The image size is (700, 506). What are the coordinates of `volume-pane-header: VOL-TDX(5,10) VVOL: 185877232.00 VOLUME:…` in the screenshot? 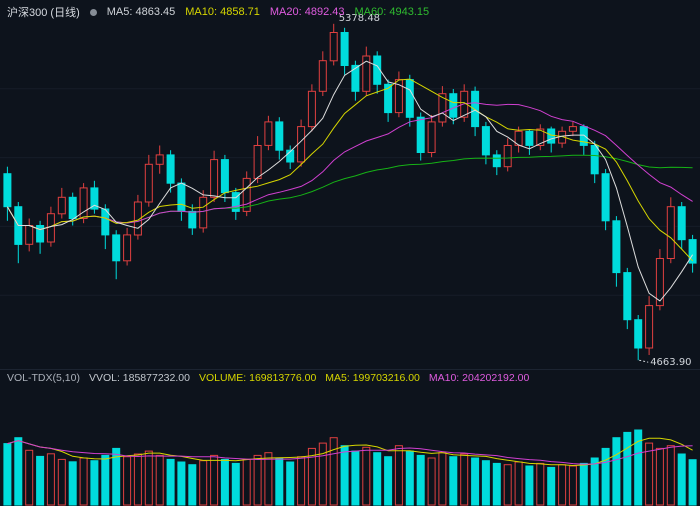 It's located at (268, 378).